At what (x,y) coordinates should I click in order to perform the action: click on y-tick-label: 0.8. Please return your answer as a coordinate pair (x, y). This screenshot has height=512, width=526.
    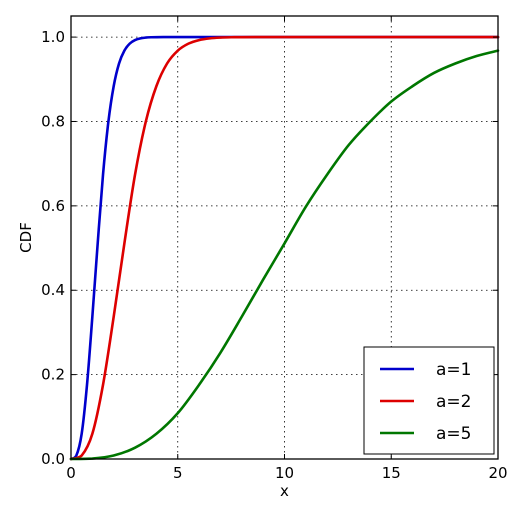
    Looking at the image, I should click on (53, 121).